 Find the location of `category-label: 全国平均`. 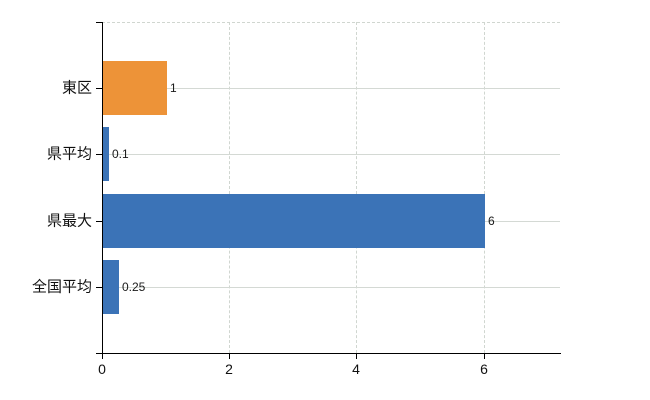

category-label: 全国平均 is located at coordinates (61, 287).